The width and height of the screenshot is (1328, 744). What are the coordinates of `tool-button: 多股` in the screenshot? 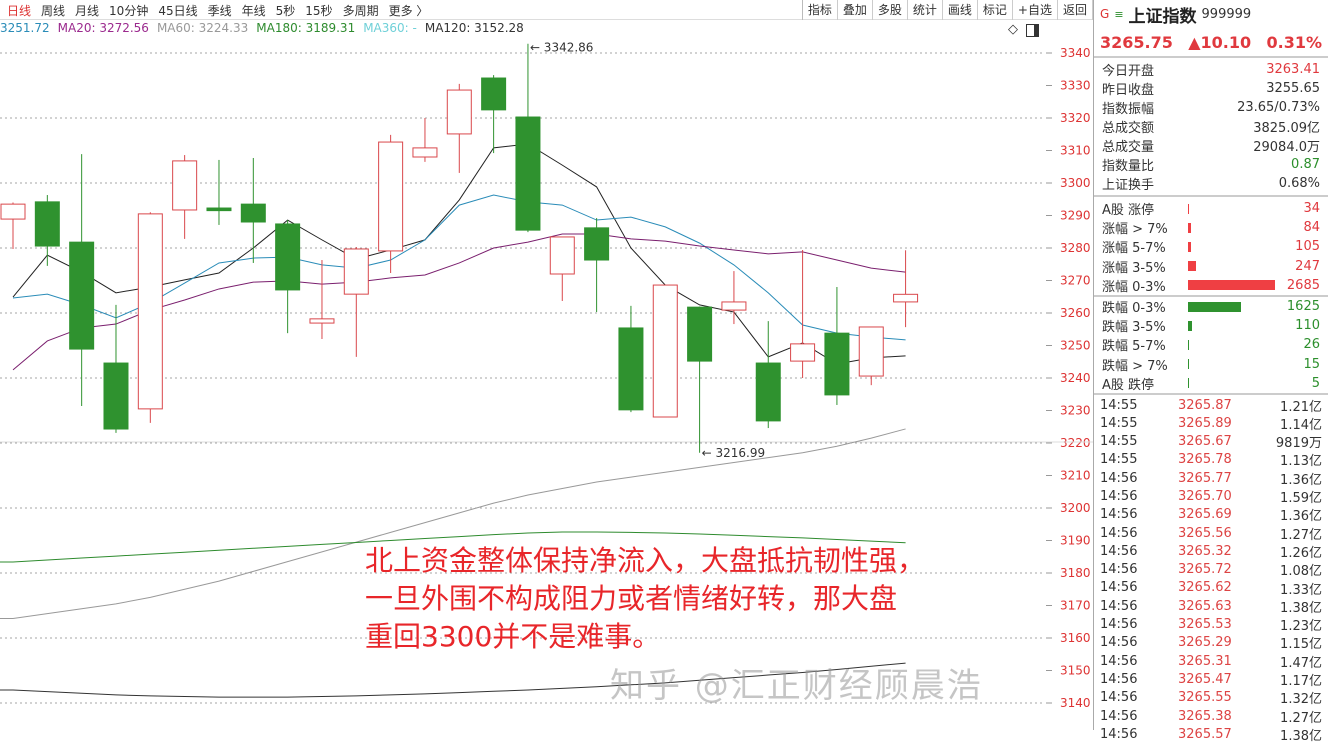 It's located at (890, 10).